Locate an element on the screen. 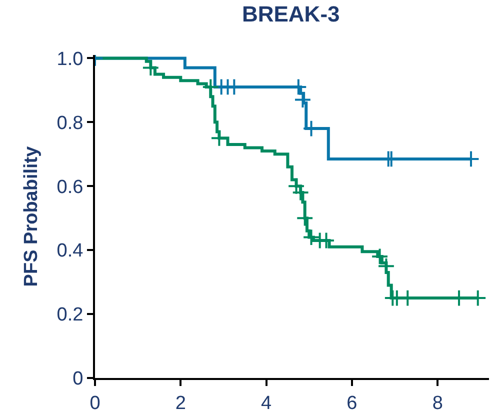 Image resolution: width=493 pixels, height=418 pixels. y-axis-title: PFS Probability is located at coordinates (31, 216).